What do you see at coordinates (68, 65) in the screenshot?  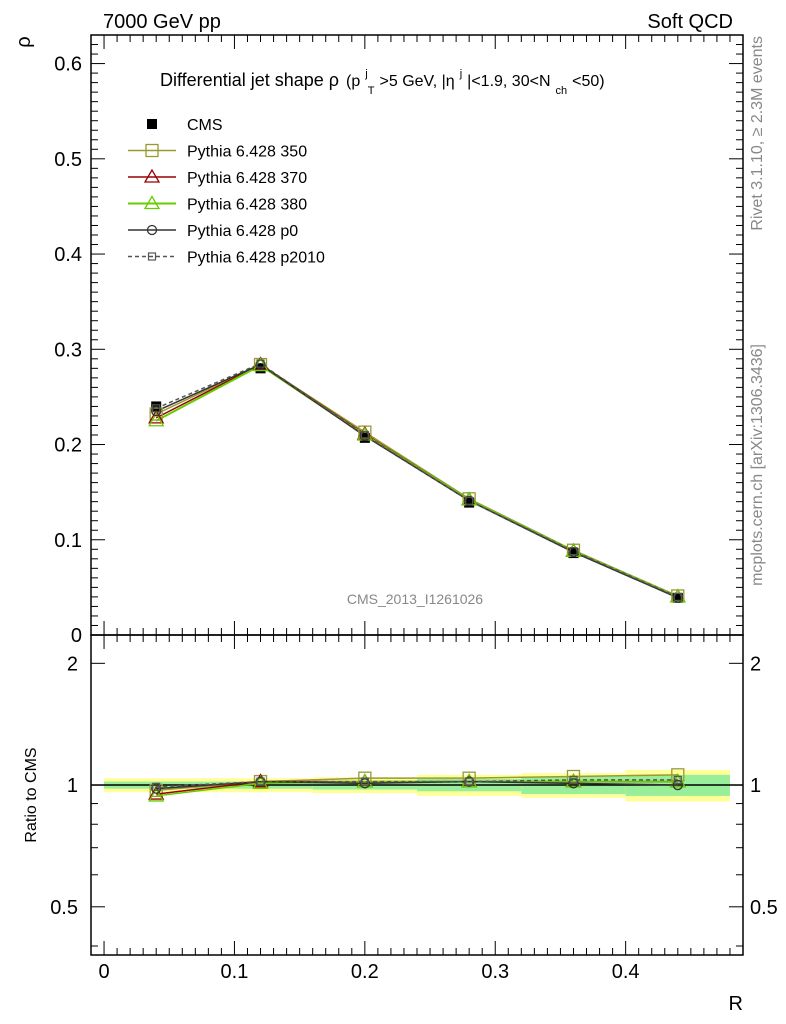 I see `y-tick-label: 0.6` at bounding box center [68, 65].